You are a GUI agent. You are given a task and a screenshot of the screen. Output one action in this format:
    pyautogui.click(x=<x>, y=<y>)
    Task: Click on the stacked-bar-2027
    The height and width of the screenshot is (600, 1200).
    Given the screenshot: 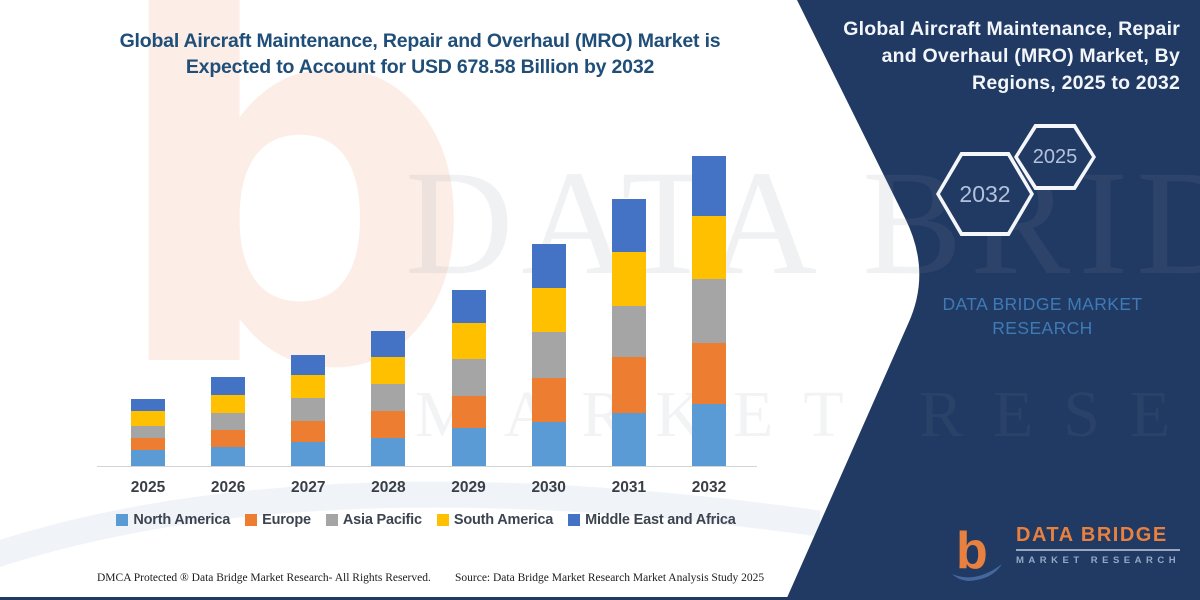 What is the action you would take?
    pyautogui.click(x=308, y=410)
    